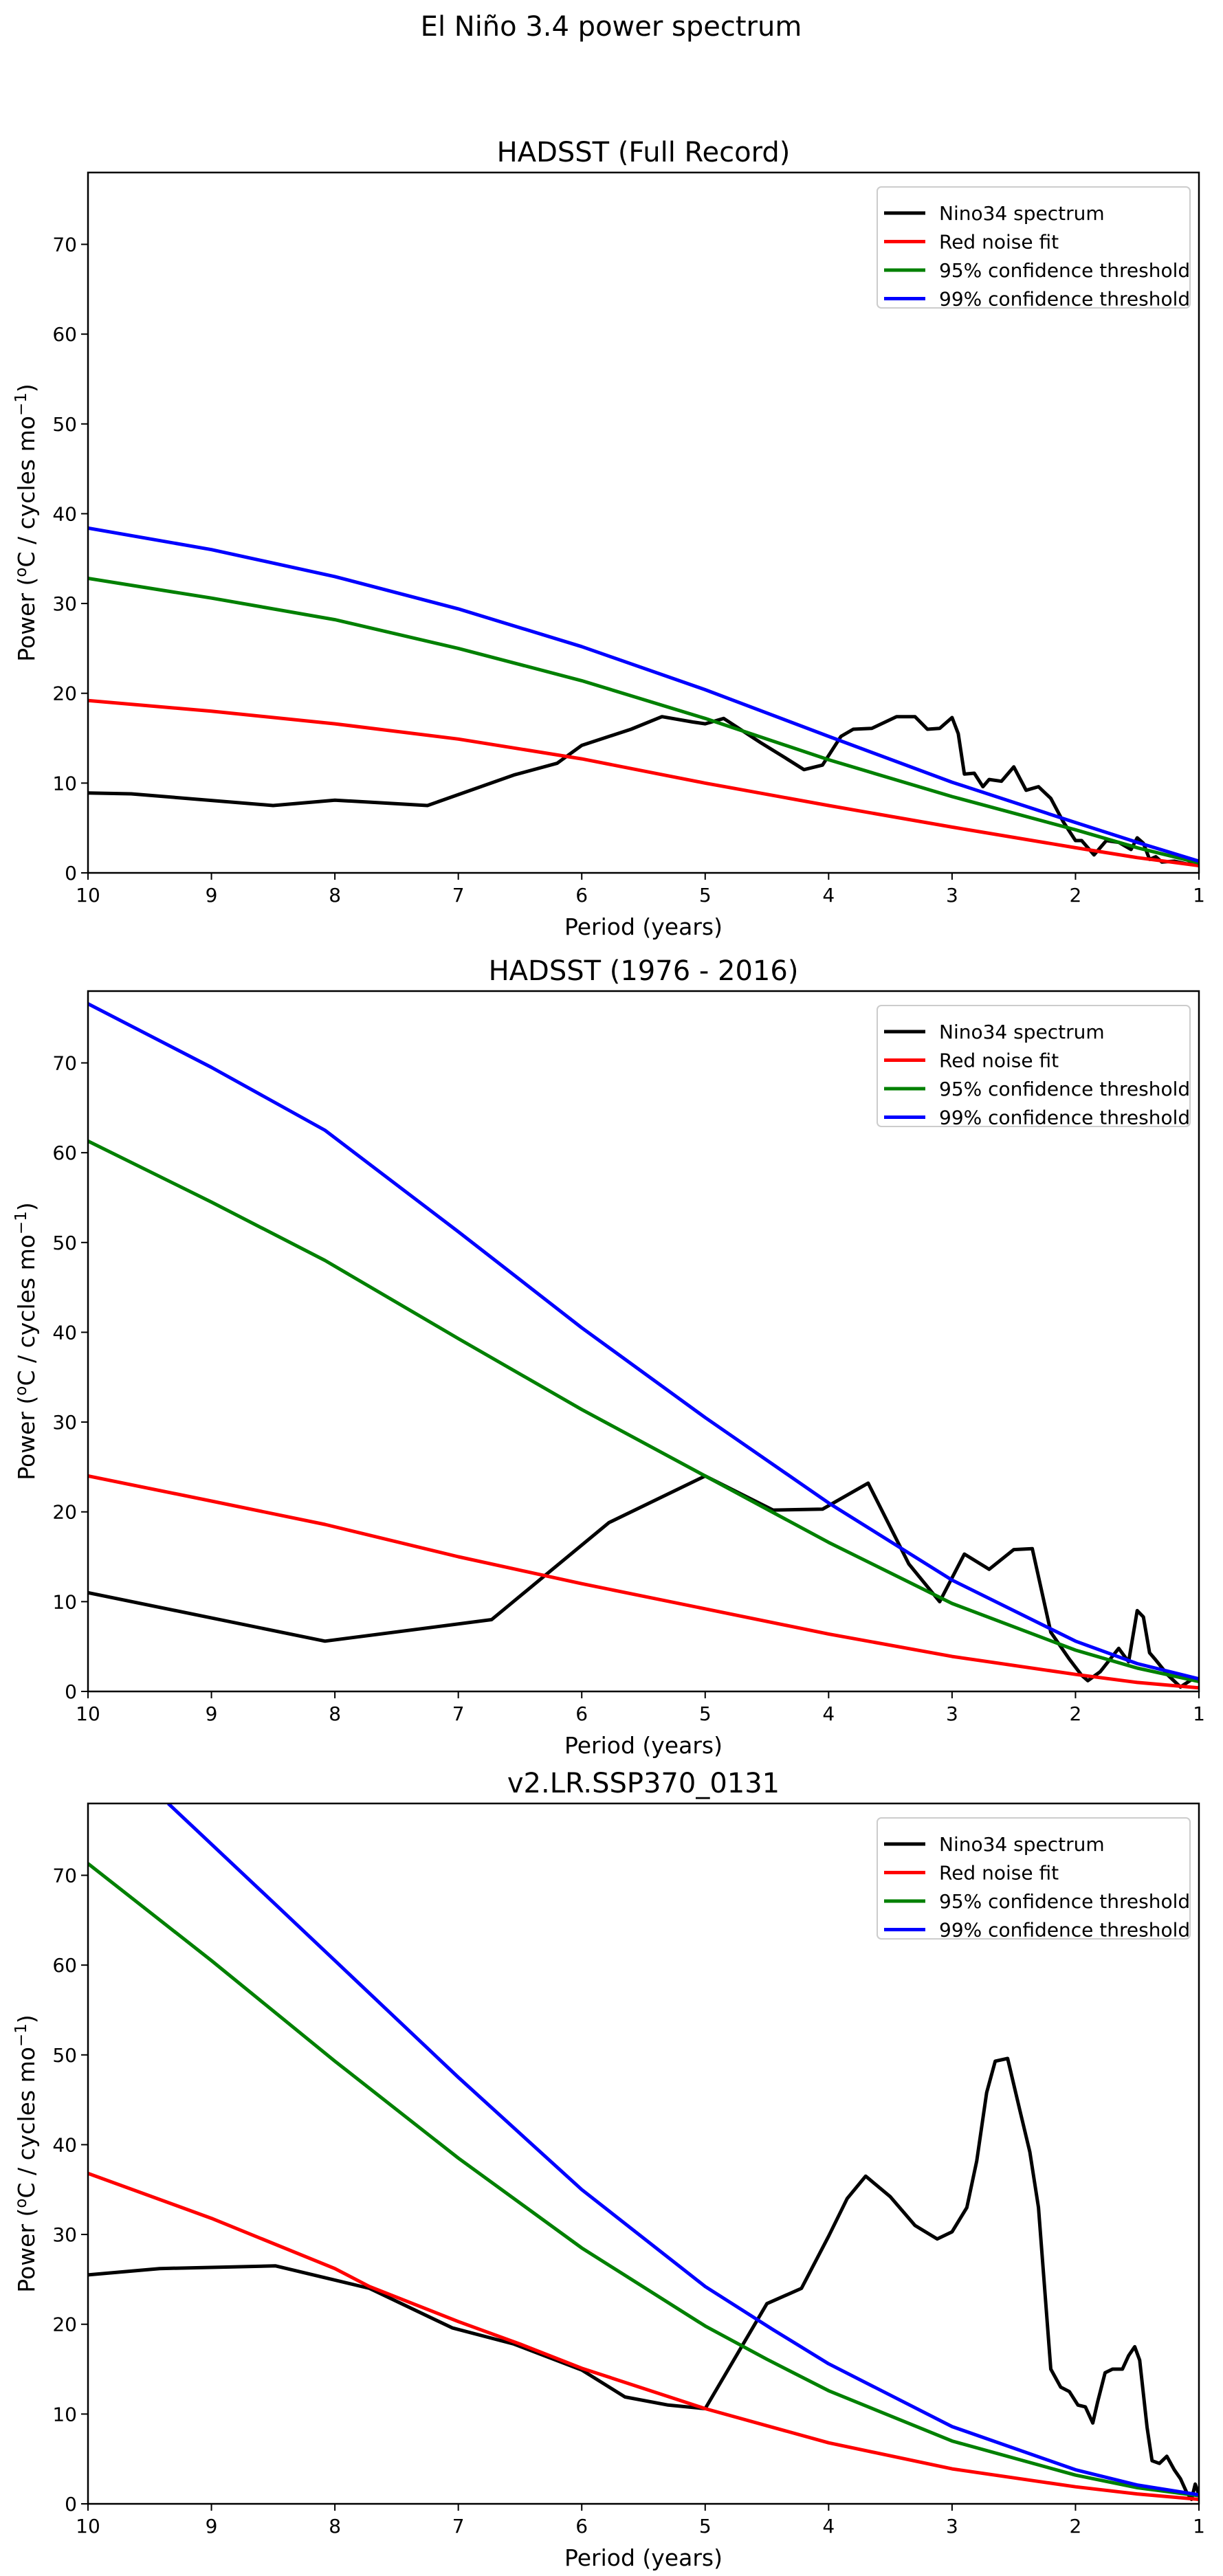  I want to click on series-line-95-confidence-threshold, so click(643, 721).